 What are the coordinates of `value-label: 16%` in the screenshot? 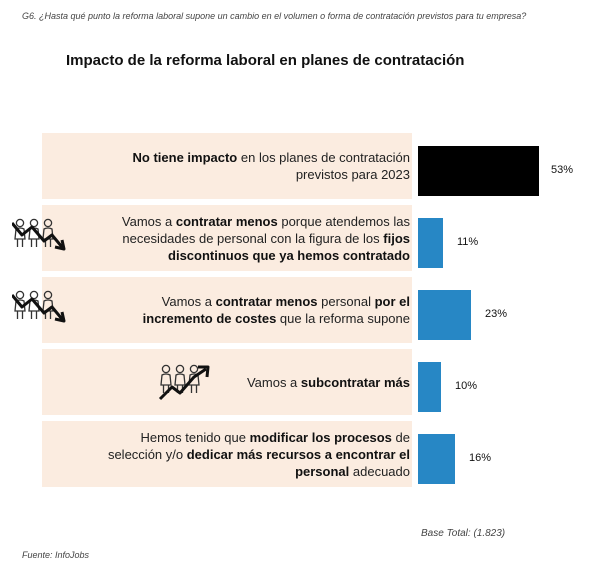 It's located at (480, 458).